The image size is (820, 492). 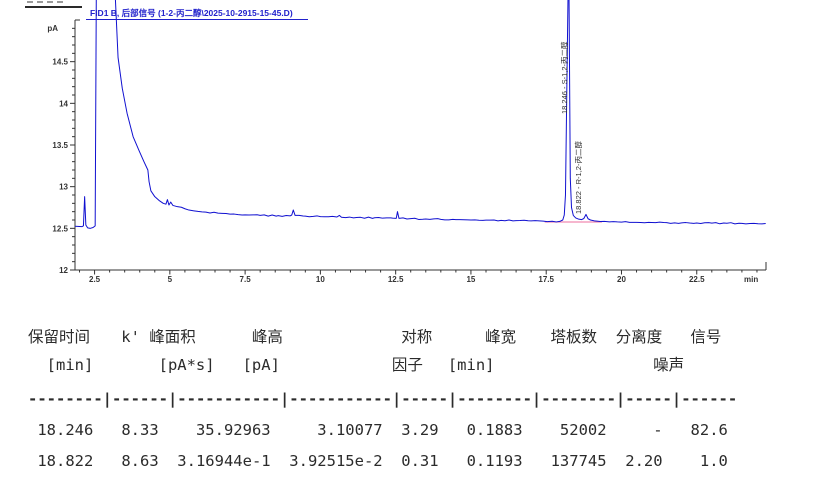 What do you see at coordinates (53, 7) in the screenshot?
I see `cropped-ui-line-artifact` at bounding box center [53, 7].